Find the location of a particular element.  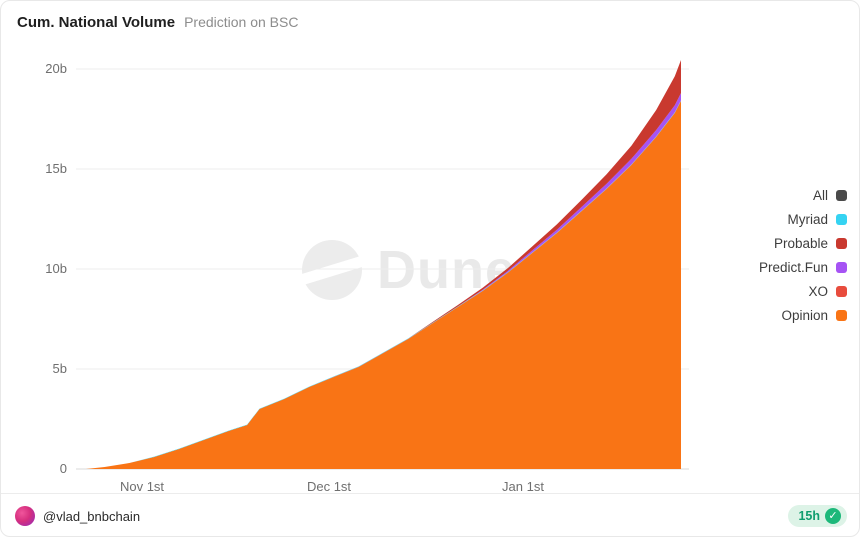

legend-item-predictfun: Predict.Fun is located at coordinates (803, 267).